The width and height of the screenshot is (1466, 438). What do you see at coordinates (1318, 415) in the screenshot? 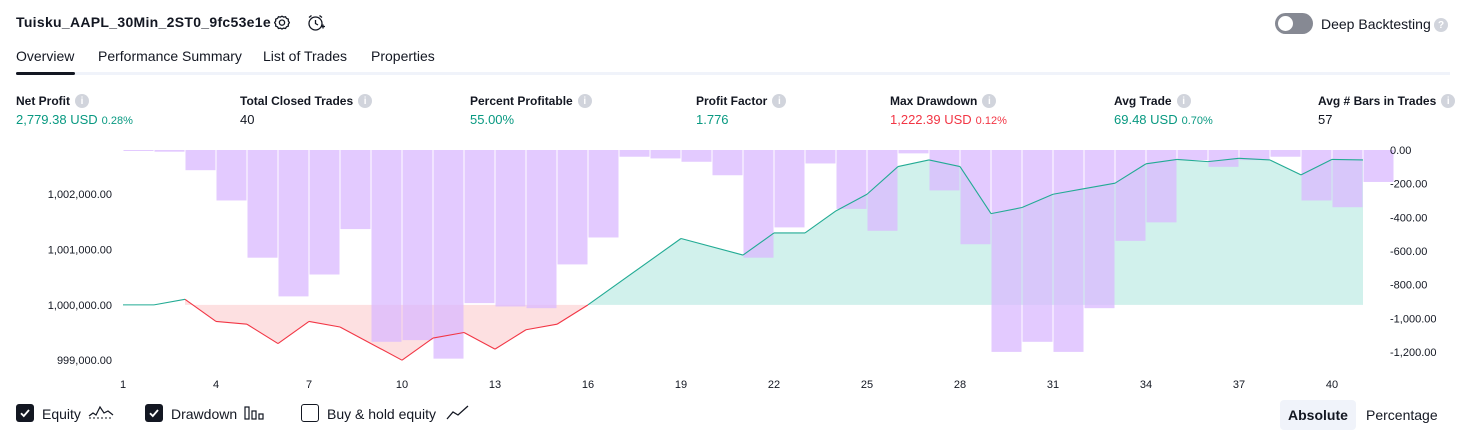
I see `absolute-mode-button: Absolute` at bounding box center [1318, 415].